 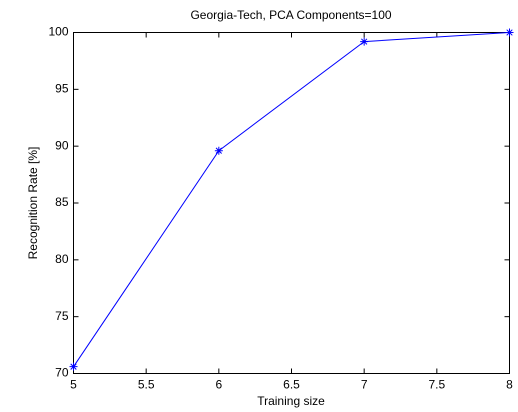 I want to click on y-tick-label: 80, so click(x=62, y=259).